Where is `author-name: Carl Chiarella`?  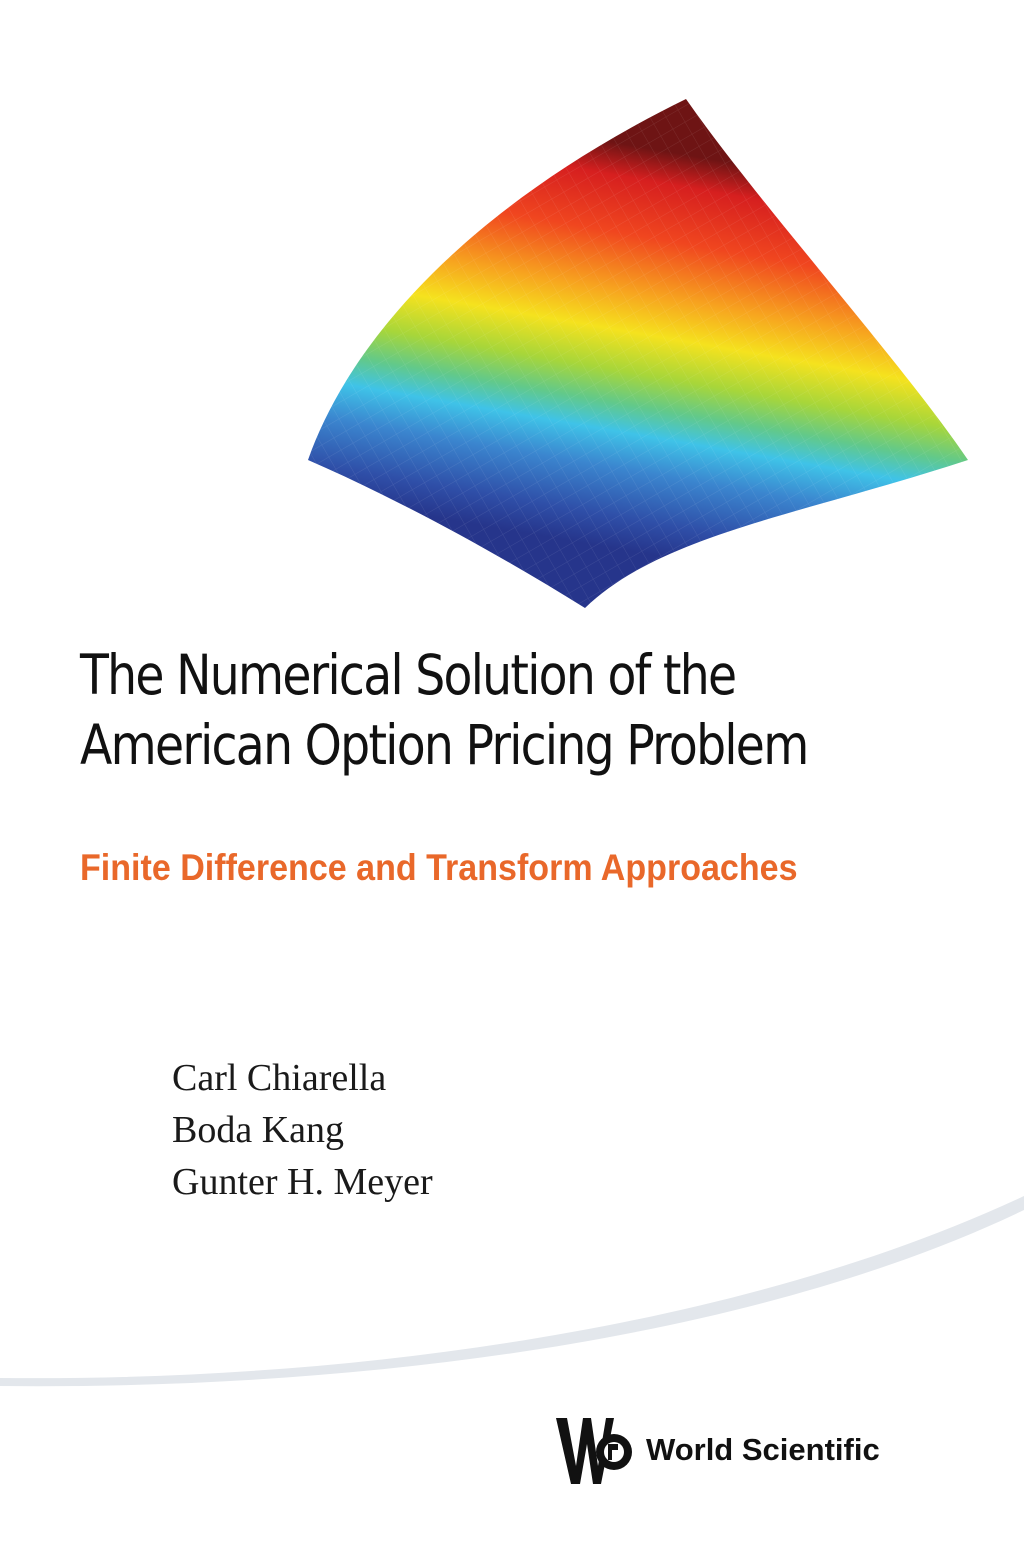 author-name: Carl Chiarella is located at coordinates (279, 1078).